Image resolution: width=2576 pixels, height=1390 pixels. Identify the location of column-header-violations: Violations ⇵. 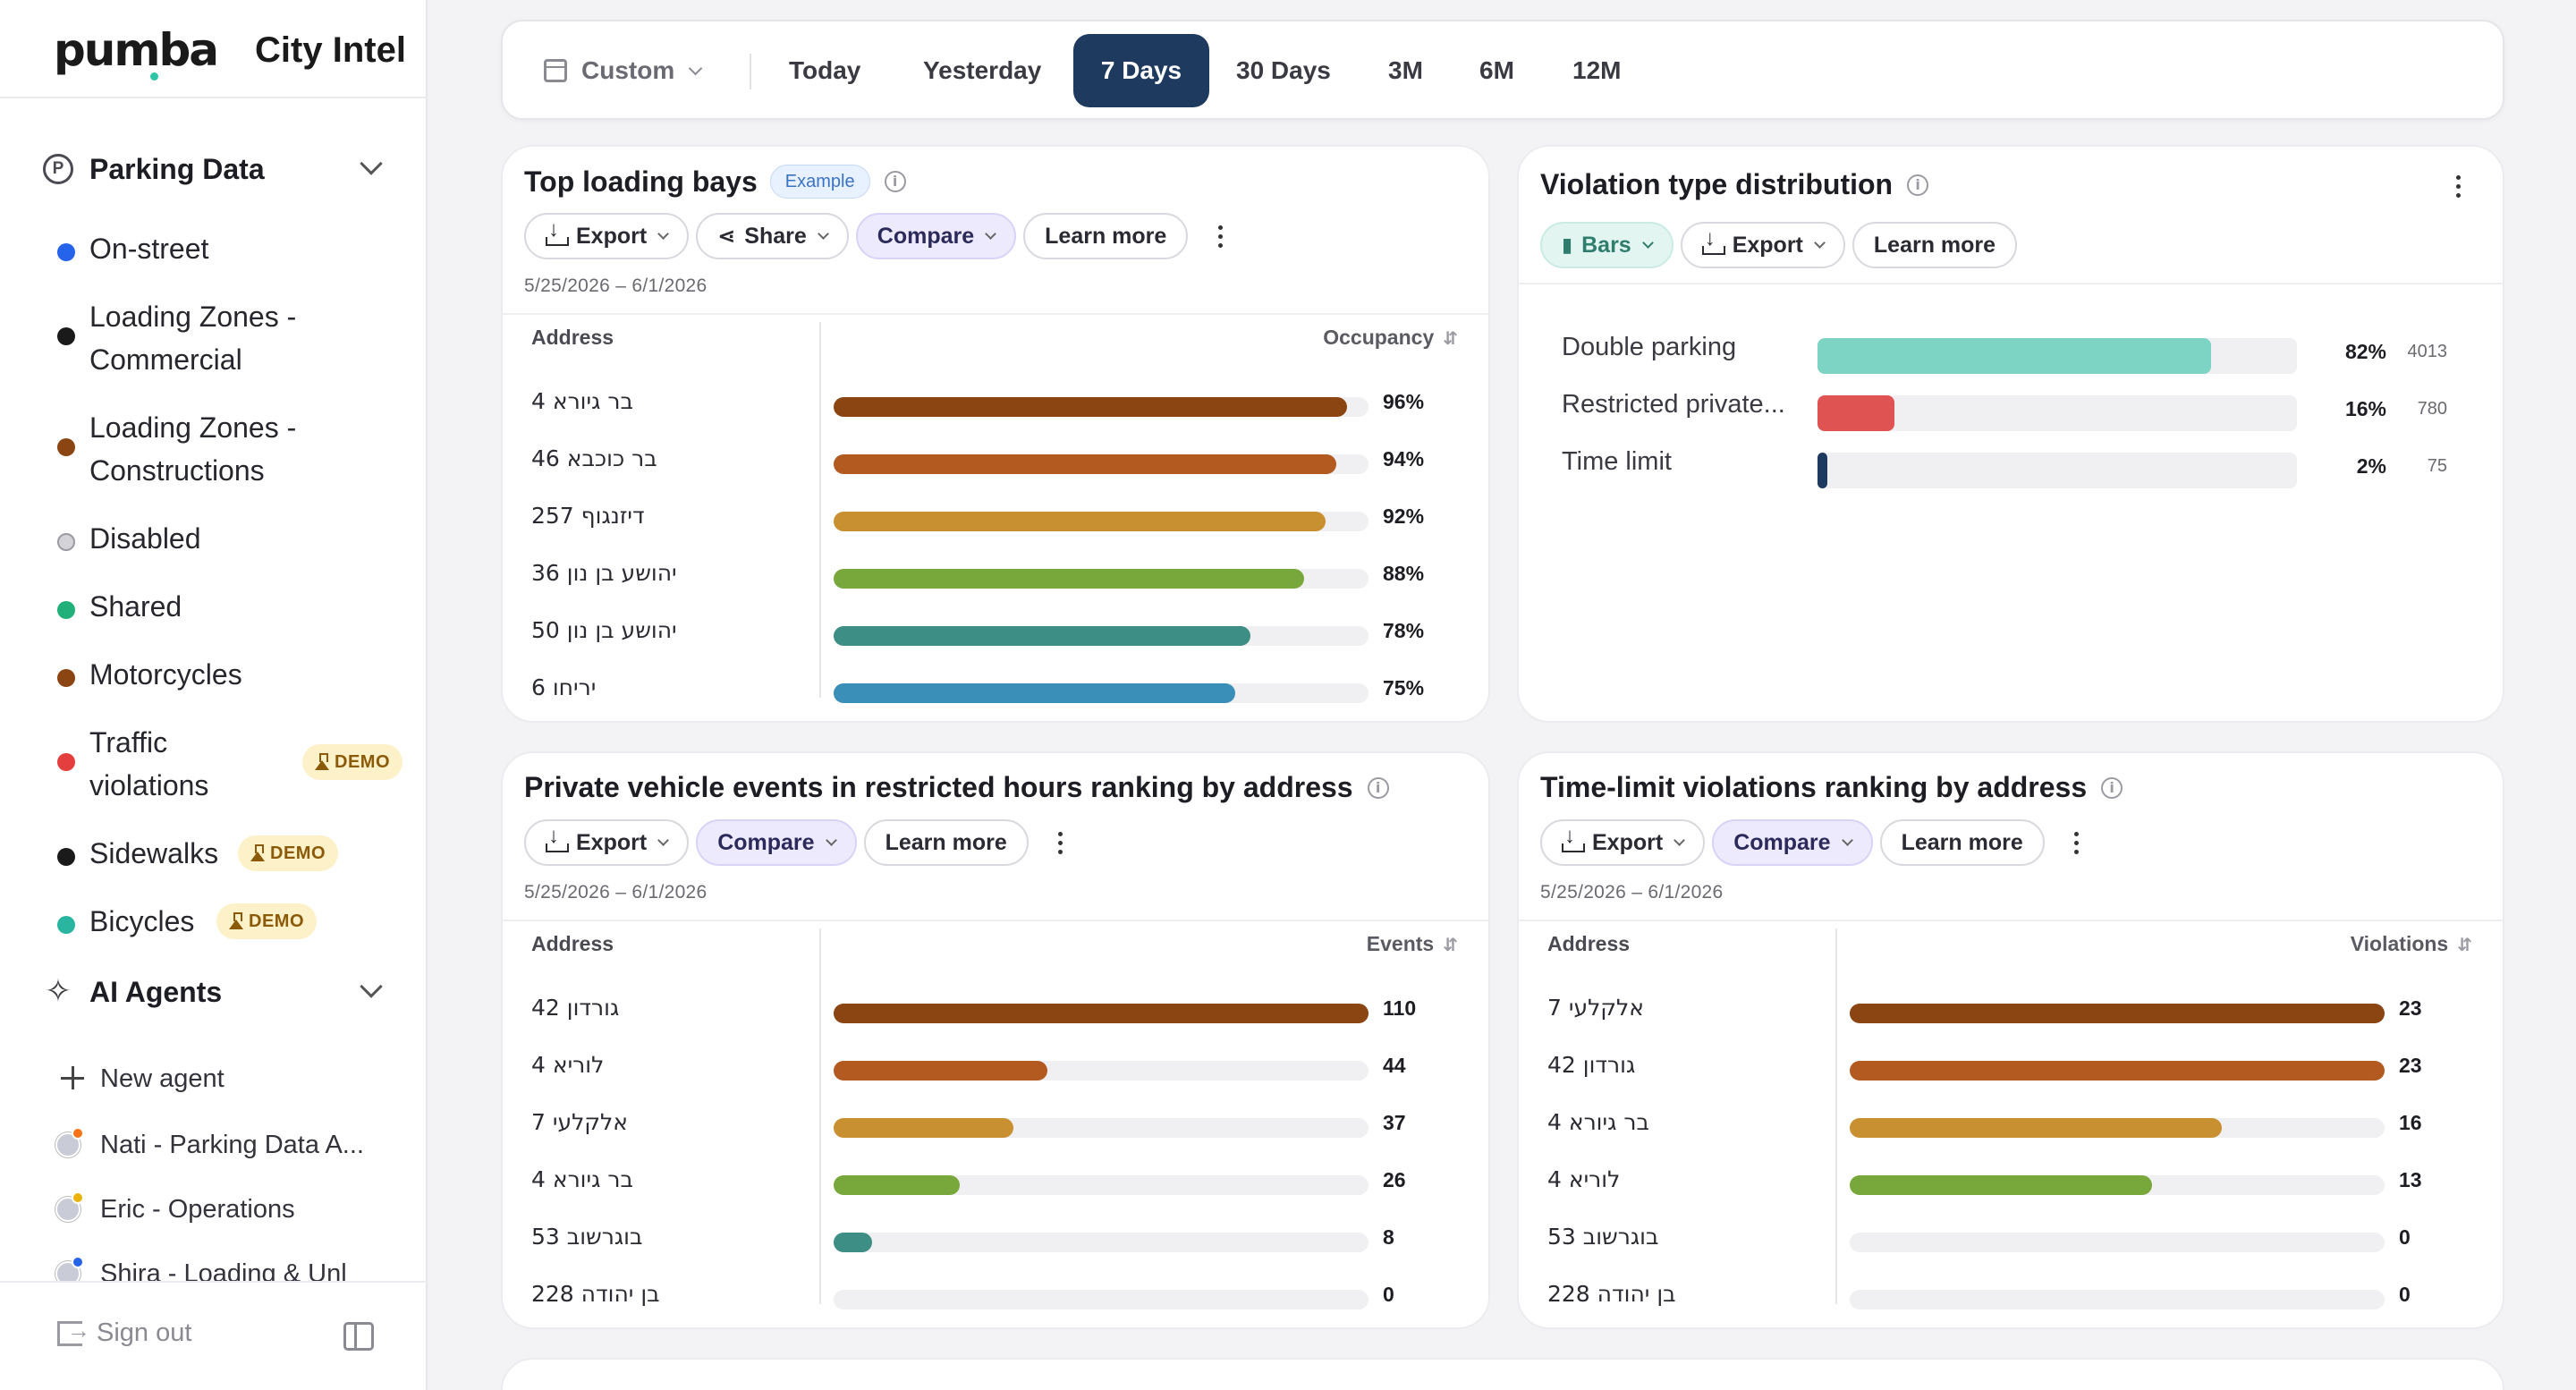
(2411, 943).